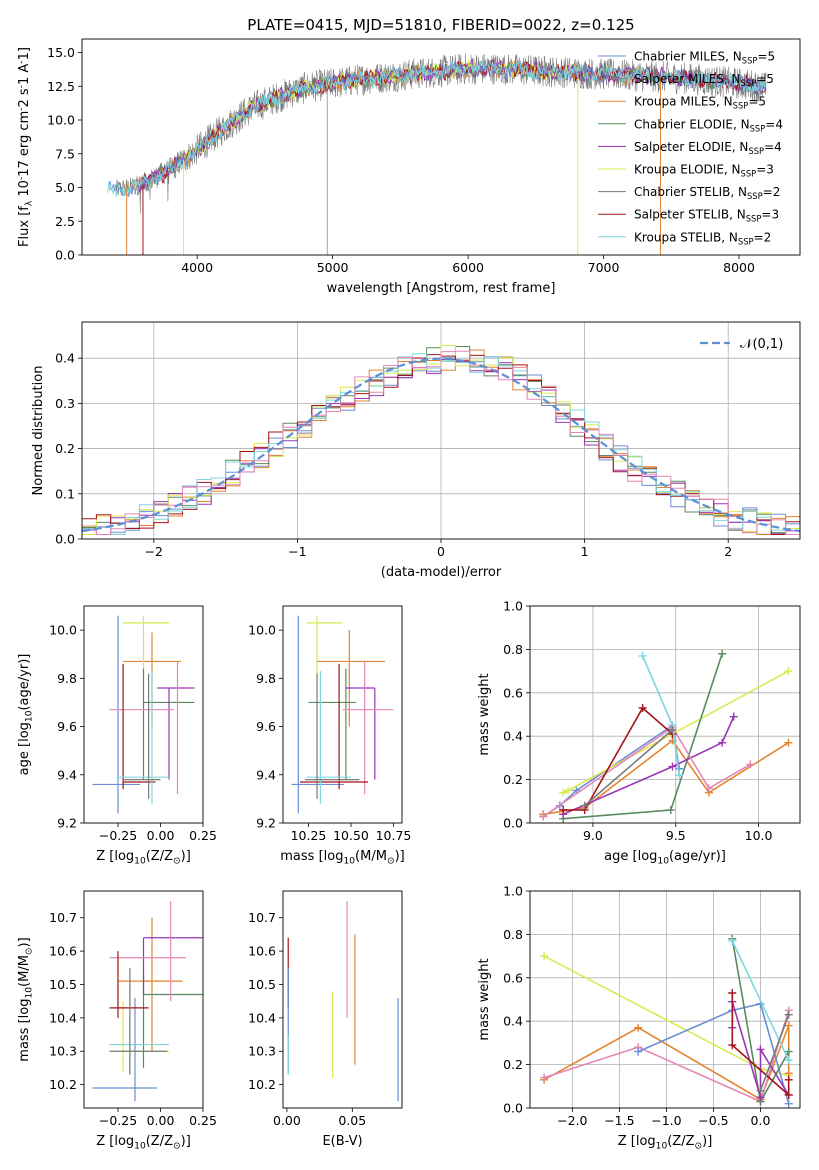 Image resolution: width=819 pixels, height=1170 pixels. I want to click on superscript: -, so click(21, 61).